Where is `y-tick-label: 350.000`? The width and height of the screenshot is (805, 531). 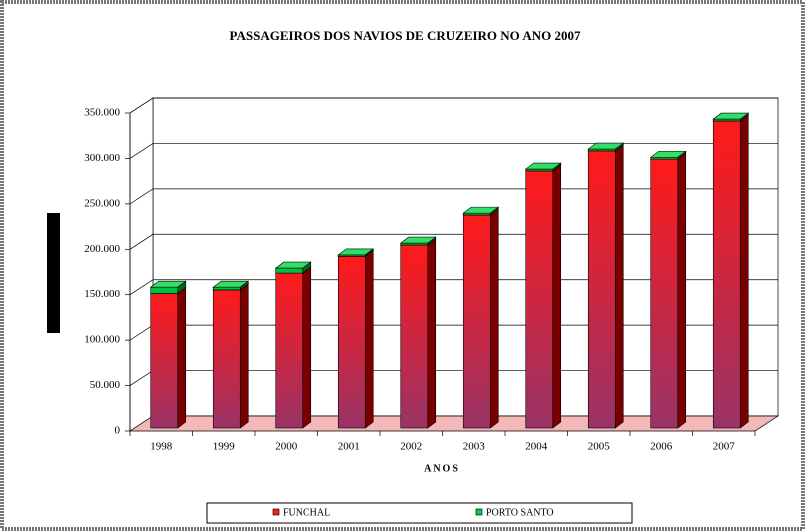 y-tick-label: 350.000 is located at coordinates (102, 113).